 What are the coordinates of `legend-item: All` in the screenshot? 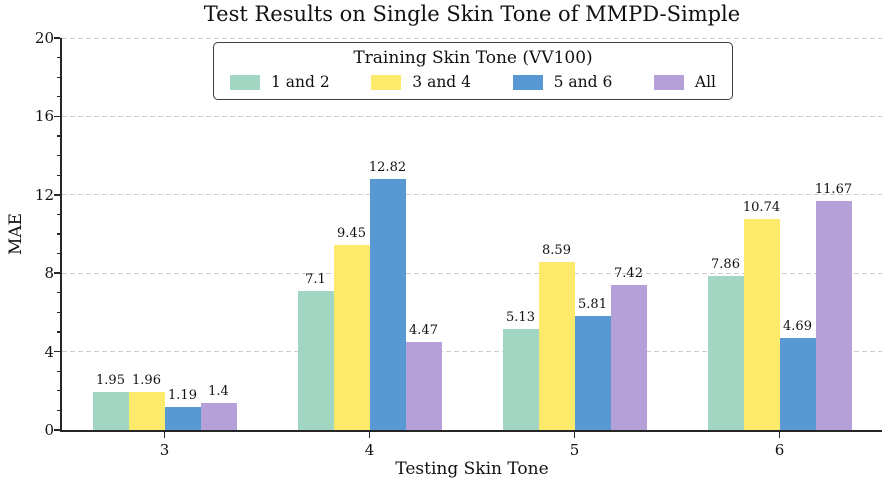 It's located at (684, 82).